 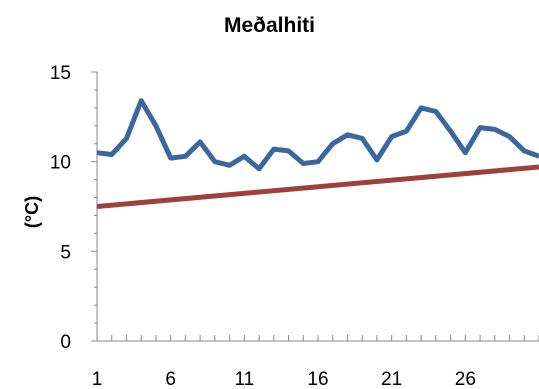 I want to click on y-tick-label: 10, so click(x=60, y=163).